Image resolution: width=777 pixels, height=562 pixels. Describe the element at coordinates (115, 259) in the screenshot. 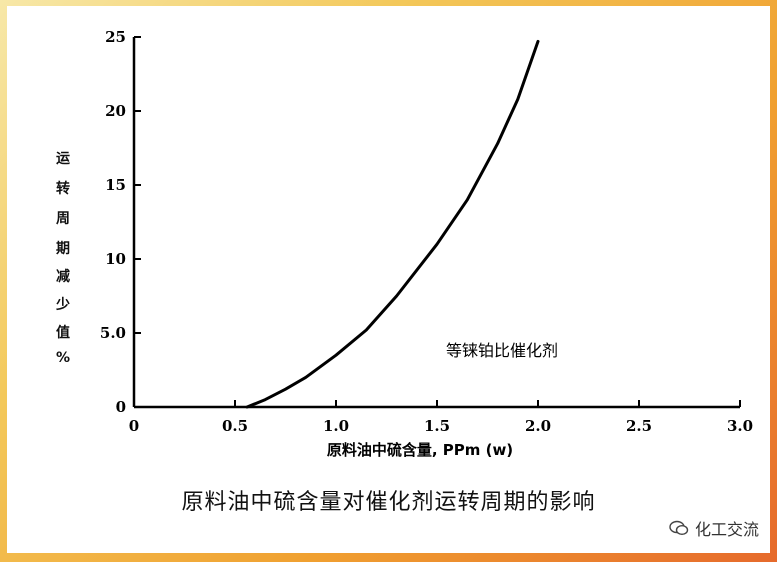

I see `y-tick-label: 10` at that location.